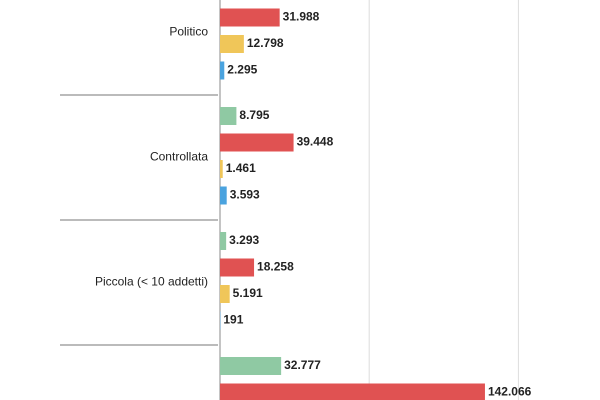 This screenshot has height=400, width=600. What do you see at coordinates (188, 32) in the screenshot?
I see `category-label: Politico` at bounding box center [188, 32].